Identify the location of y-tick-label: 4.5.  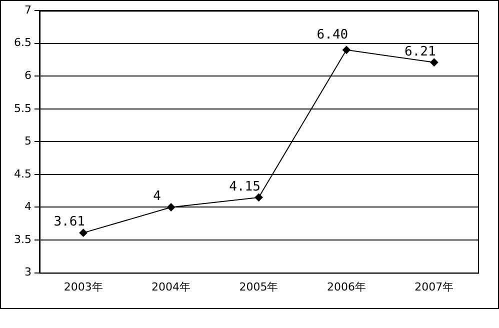
(23, 173).